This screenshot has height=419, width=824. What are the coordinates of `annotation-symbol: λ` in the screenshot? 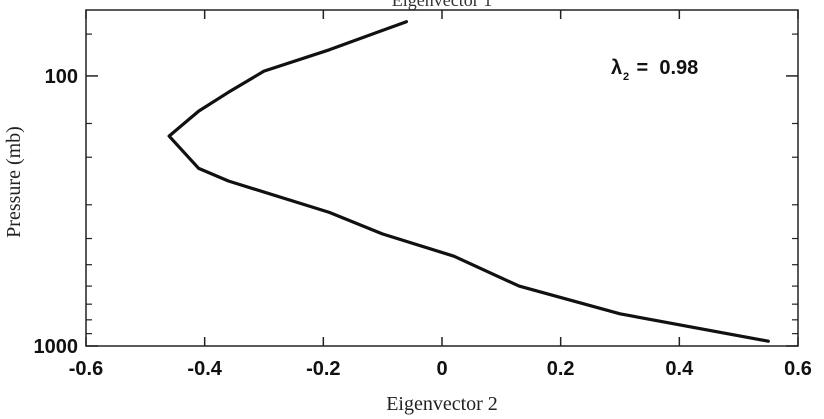 It's located at (616, 68).